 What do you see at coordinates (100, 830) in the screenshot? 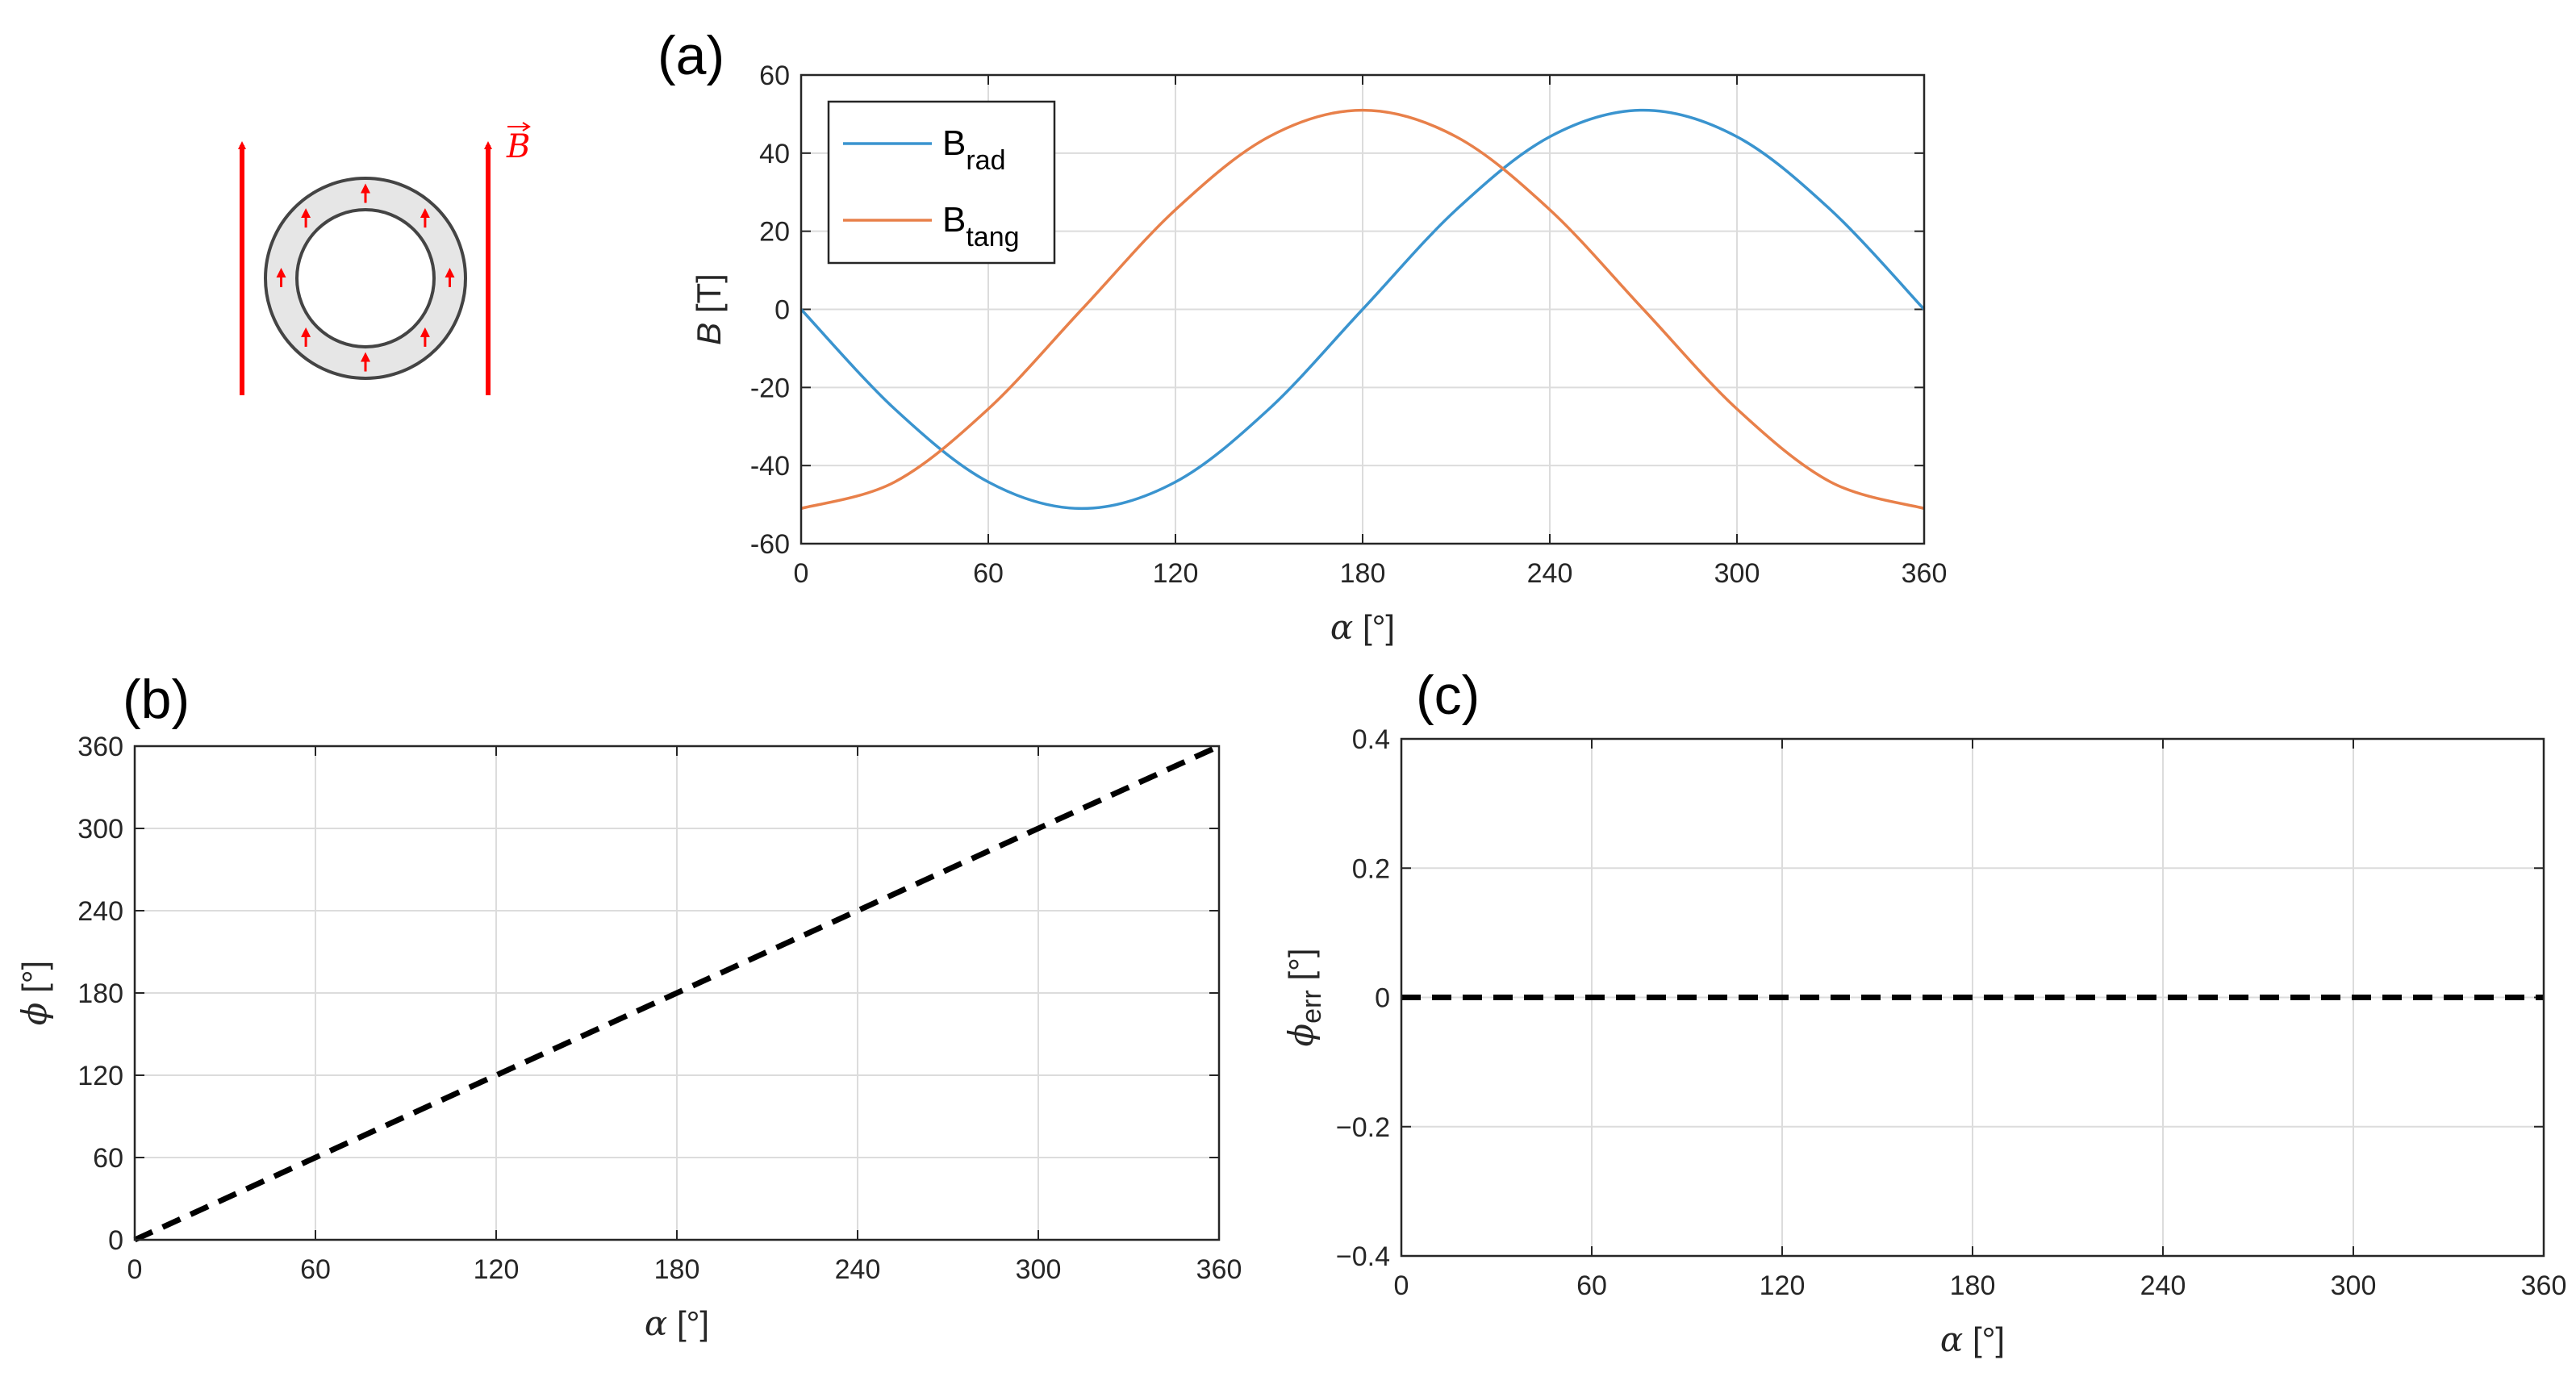
I see `y-tick-label: 300` at bounding box center [100, 830].